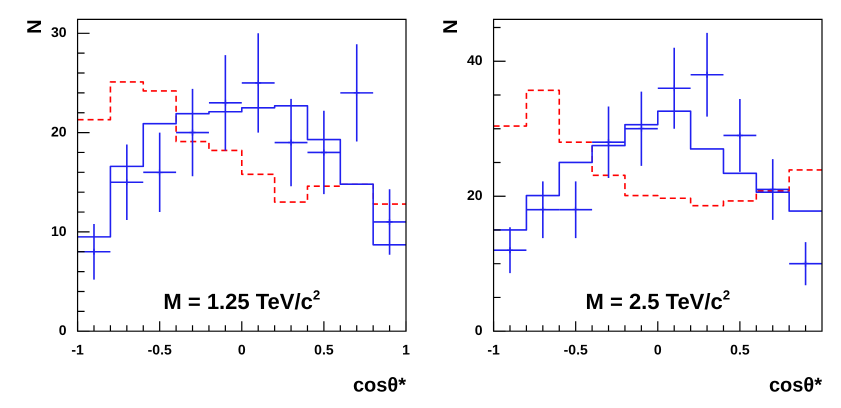 This screenshot has height=408, width=841. Describe the element at coordinates (474, 60) in the screenshot. I see `y-tick-label: 40` at that location.